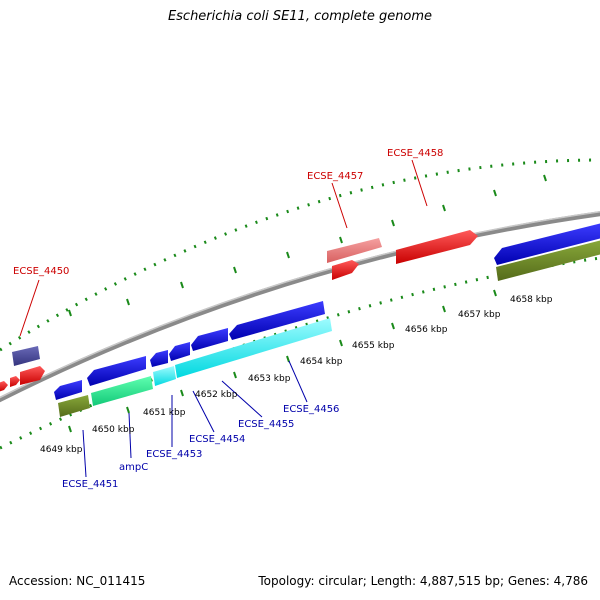  Describe the element at coordinates (74, 406) in the screenshot. I see `cds-olive-left` at that location.